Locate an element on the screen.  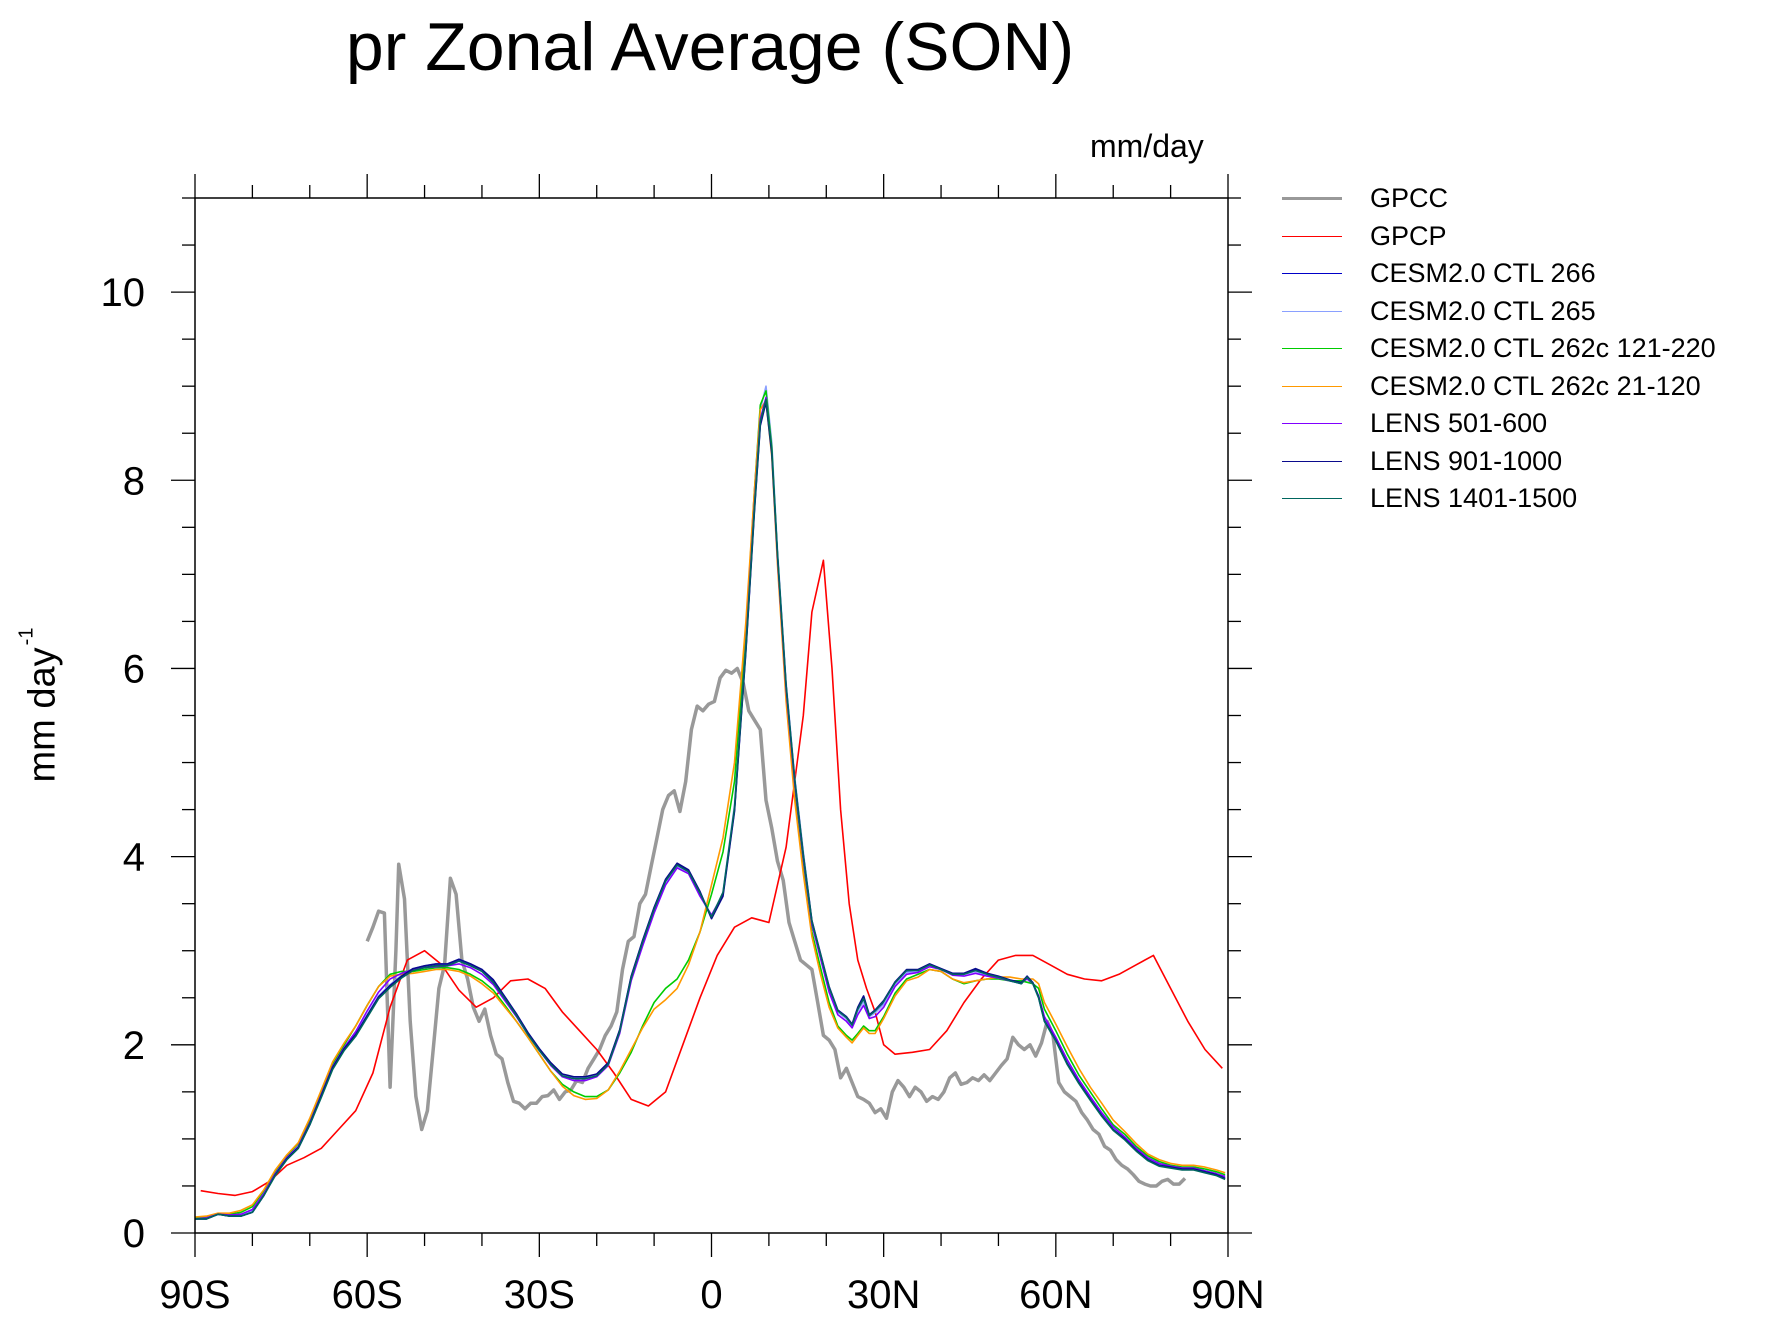
legend-item: CESM2.0 CTL 266 is located at coordinates (1499, 274).